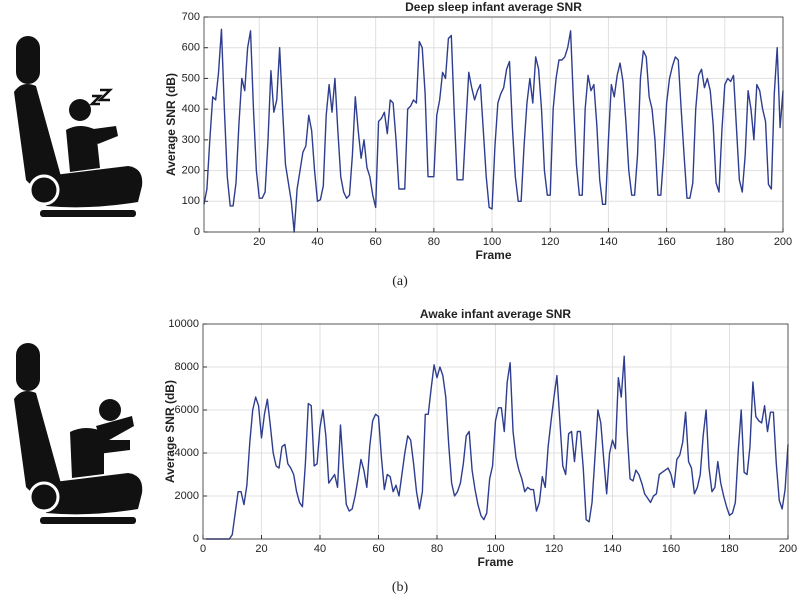  I want to click on y-tick-label: 400, so click(191, 109).